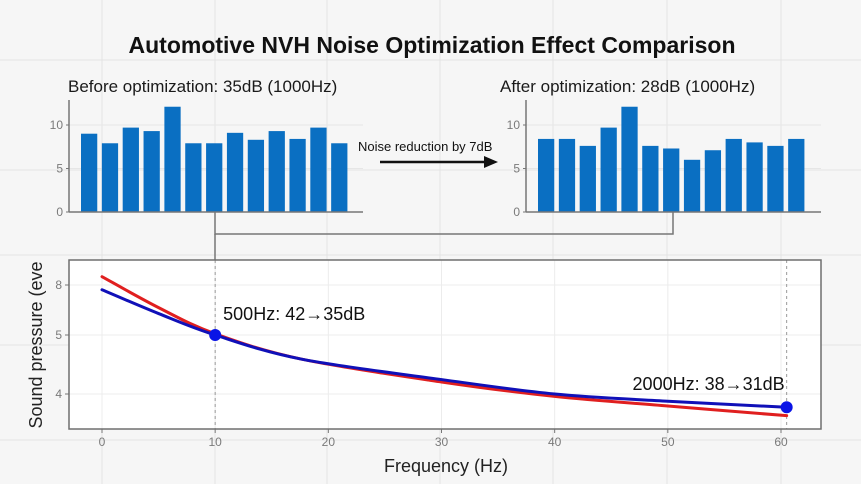 This screenshot has height=484, width=861. What do you see at coordinates (425, 146) in the screenshot?
I see `noise-reduction-label: Noise reduction by 7dB` at bounding box center [425, 146].